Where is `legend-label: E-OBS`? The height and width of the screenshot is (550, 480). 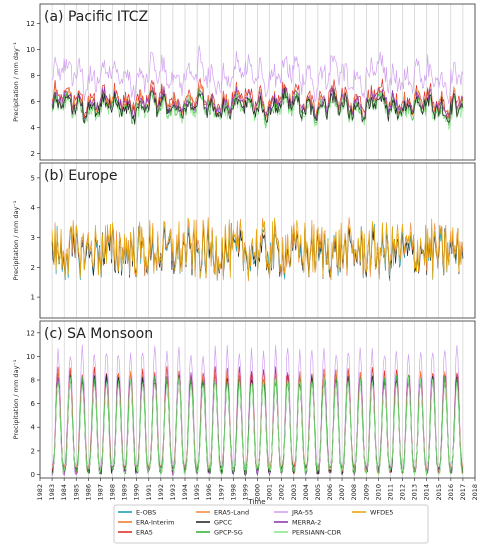
legend-label: E-OBS is located at coordinates (146, 513).